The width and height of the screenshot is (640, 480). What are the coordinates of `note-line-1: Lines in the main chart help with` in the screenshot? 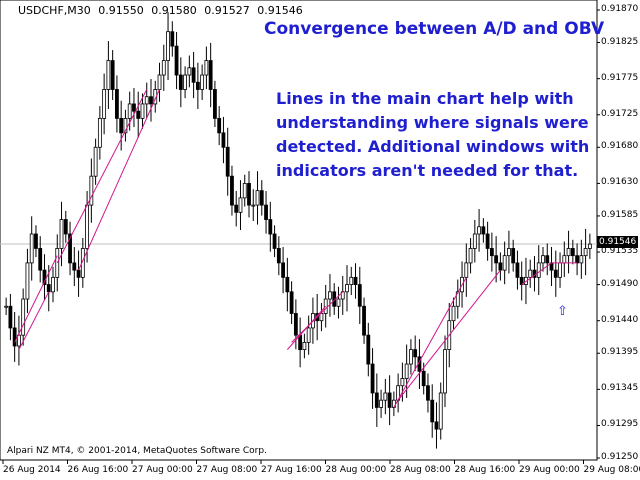 It's located at (425, 98).